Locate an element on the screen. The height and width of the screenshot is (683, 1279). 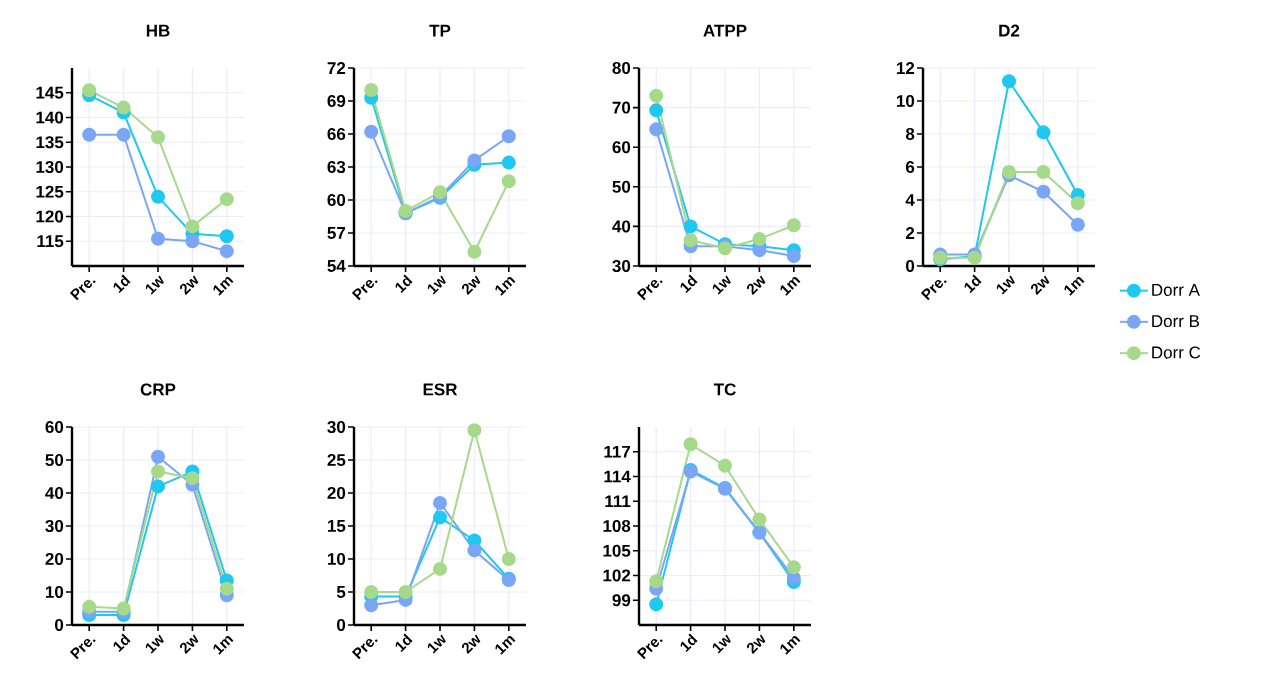
chart-title: ATPP is located at coordinates (725, 30).